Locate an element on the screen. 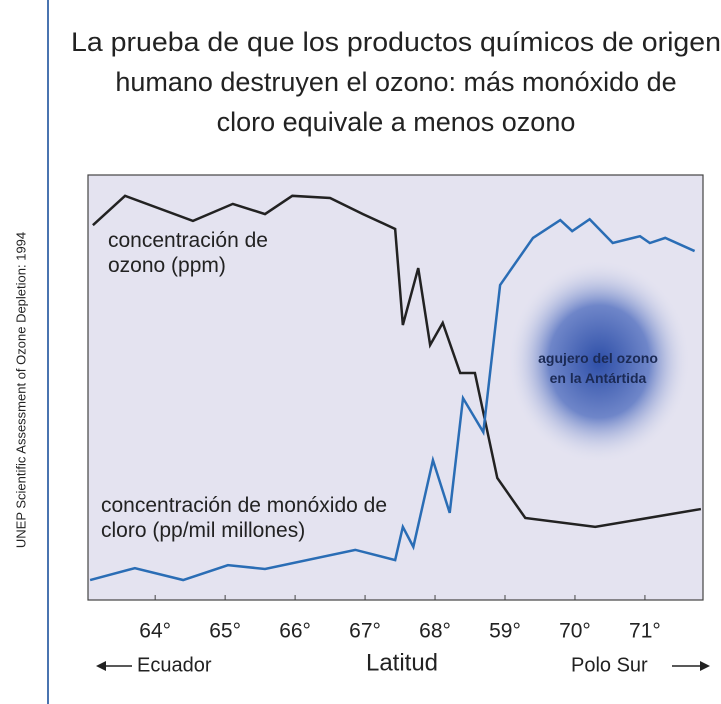 This screenshot has height=704, width=721. chart-title: cloro equivale a menos ozono is located at coordinates (396, 122).